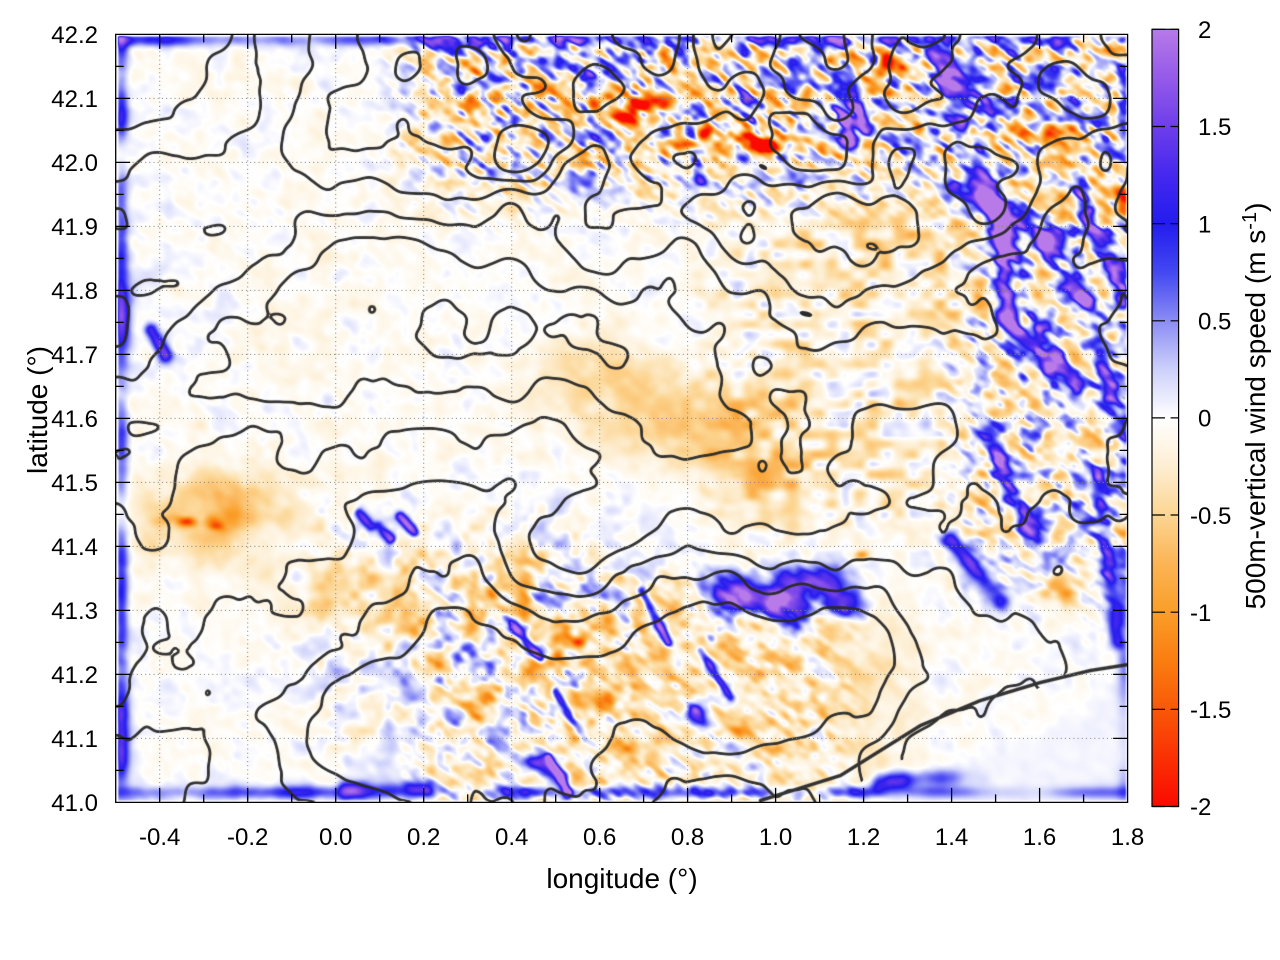  What do you see at coordinates (1255, 406) in the screenshot?
I see `svg-text:500m-vertical wind speed (m s-: 500m-vertical wind speed (m s-1)` at bounding box center [1255, 406].